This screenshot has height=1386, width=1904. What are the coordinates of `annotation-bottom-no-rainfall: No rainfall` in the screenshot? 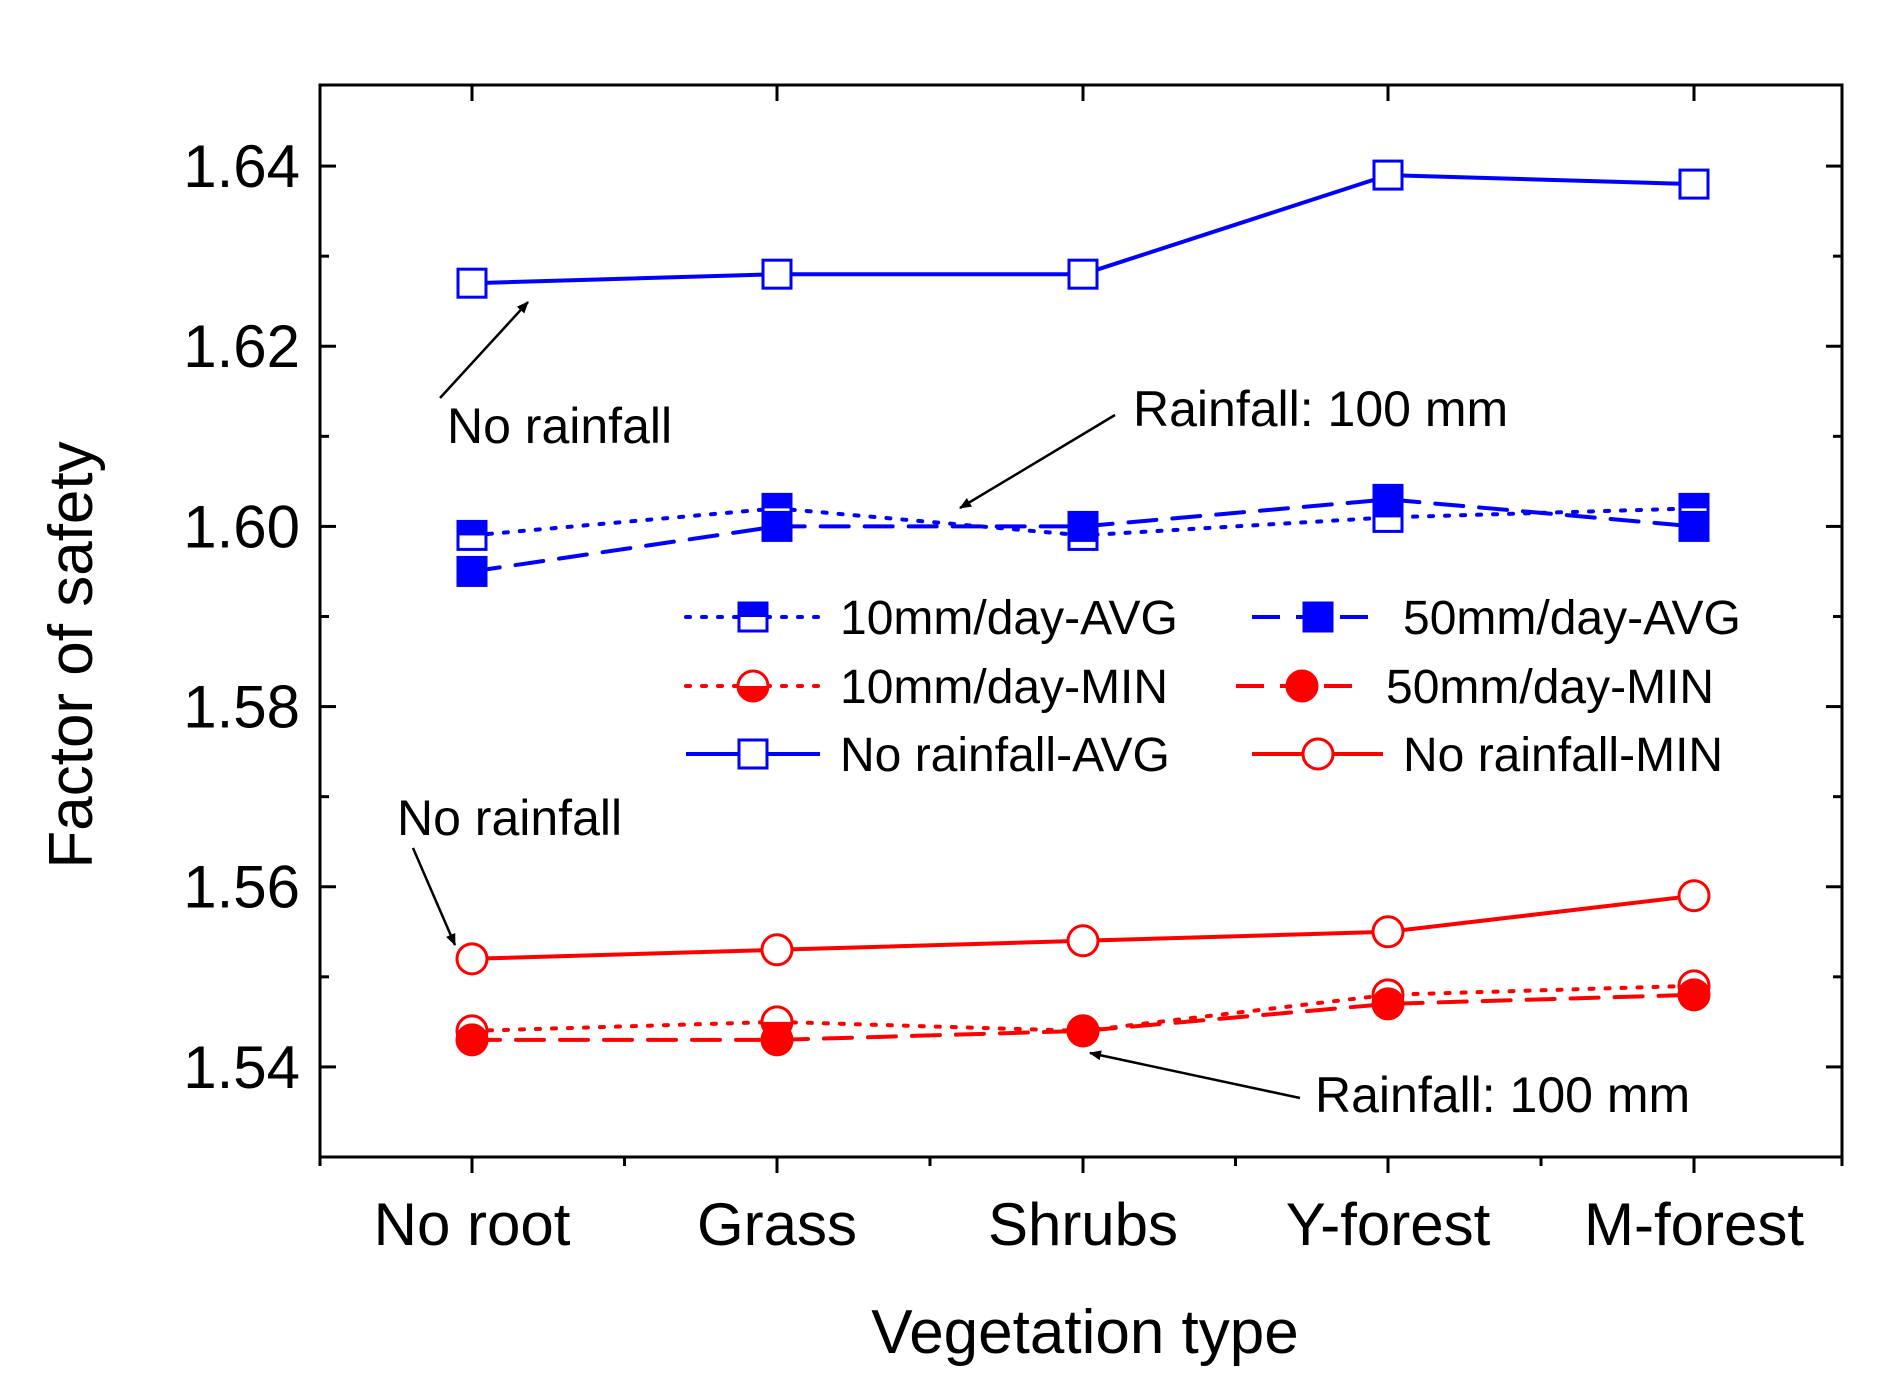 It's located at (509, 818).